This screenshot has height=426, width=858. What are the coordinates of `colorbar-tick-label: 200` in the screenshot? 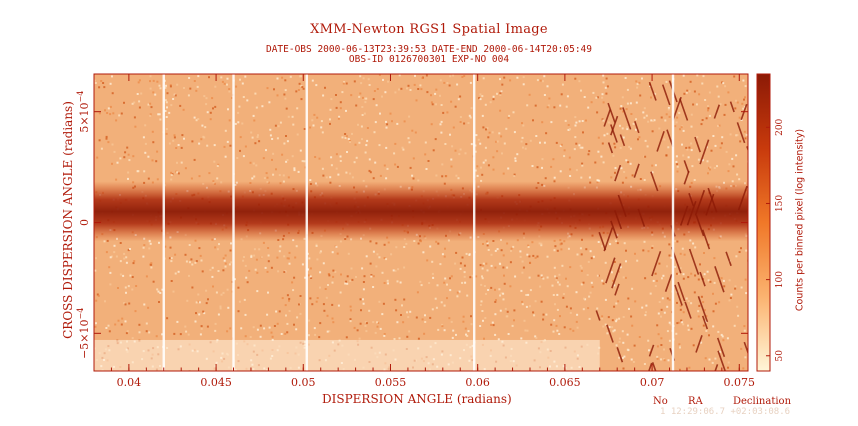 It's located at (780, 126).